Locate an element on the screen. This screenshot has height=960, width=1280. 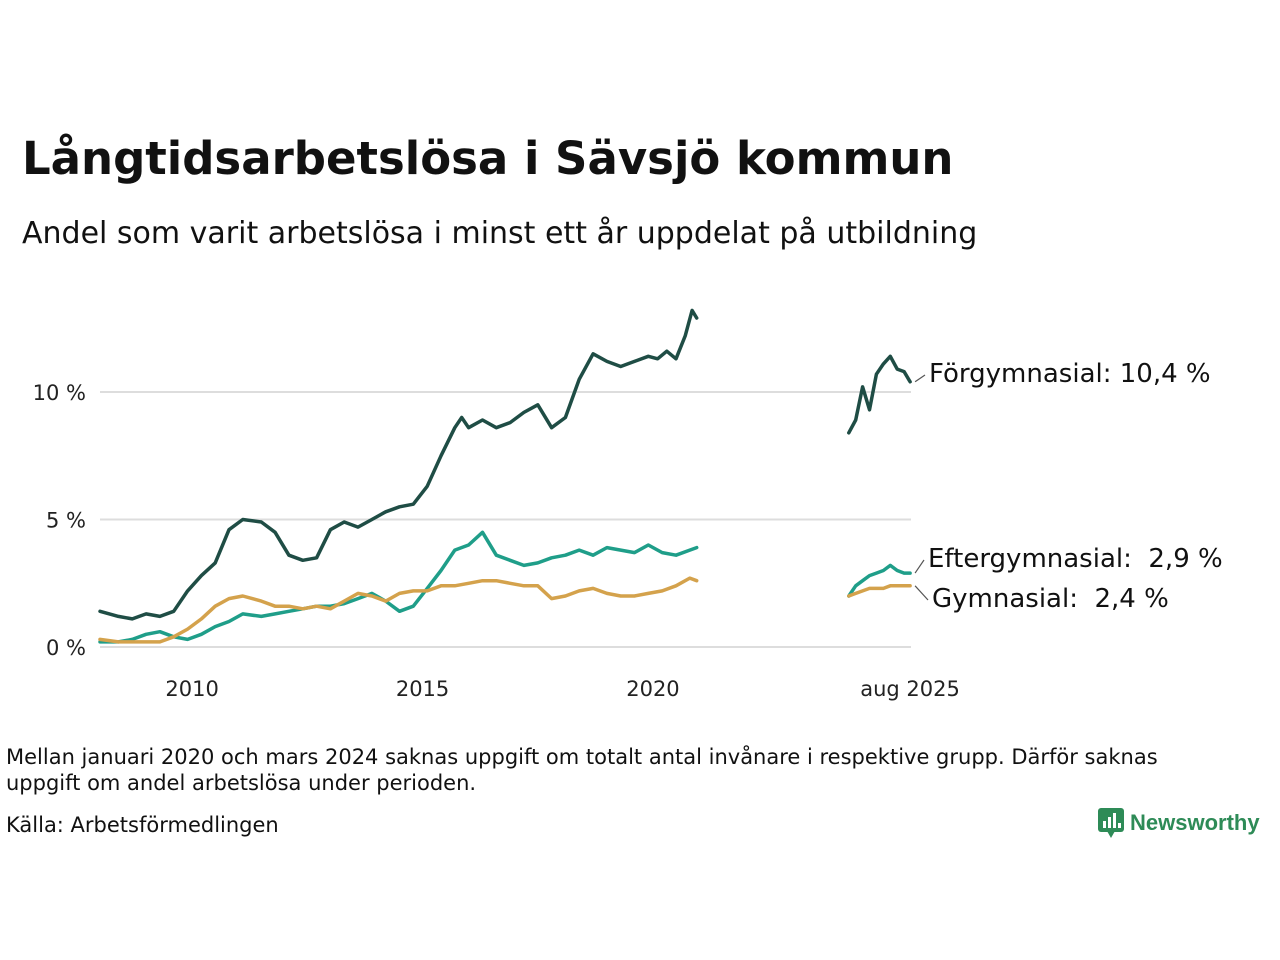
brand-logo: Newsworthy is located at coordinates (1179, 823).